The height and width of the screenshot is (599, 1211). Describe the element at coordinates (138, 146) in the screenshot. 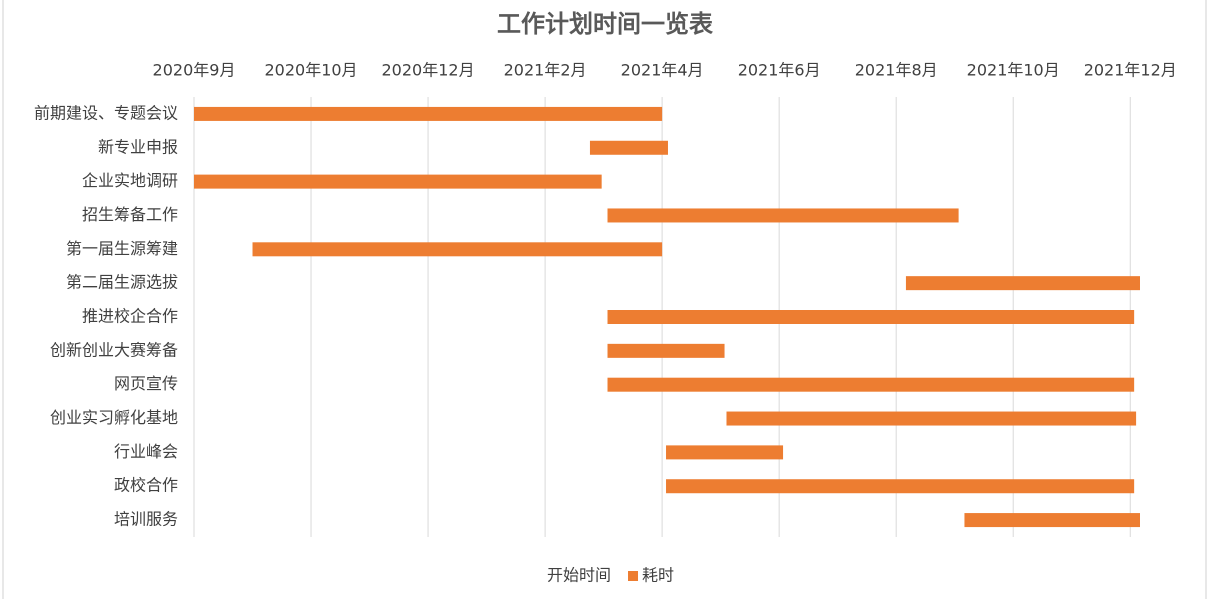

I see `y-tick-label: 新专业申报` at that location.